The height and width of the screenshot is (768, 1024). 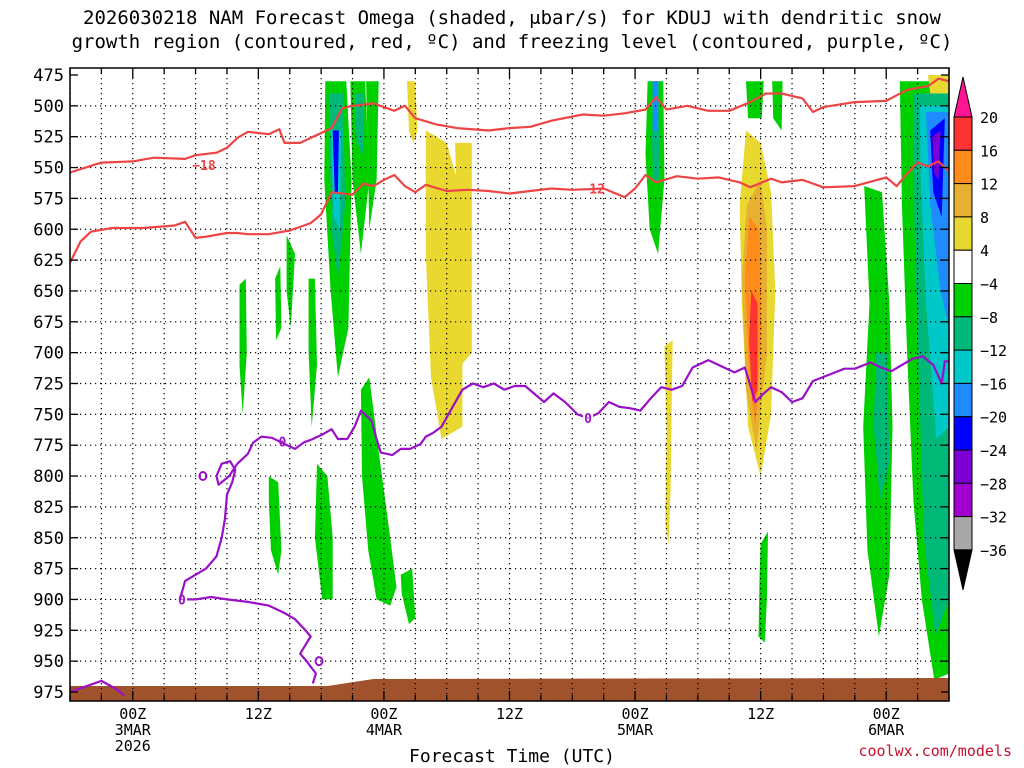 I want to click on freezing-level-line, so click(x=98, y=688).